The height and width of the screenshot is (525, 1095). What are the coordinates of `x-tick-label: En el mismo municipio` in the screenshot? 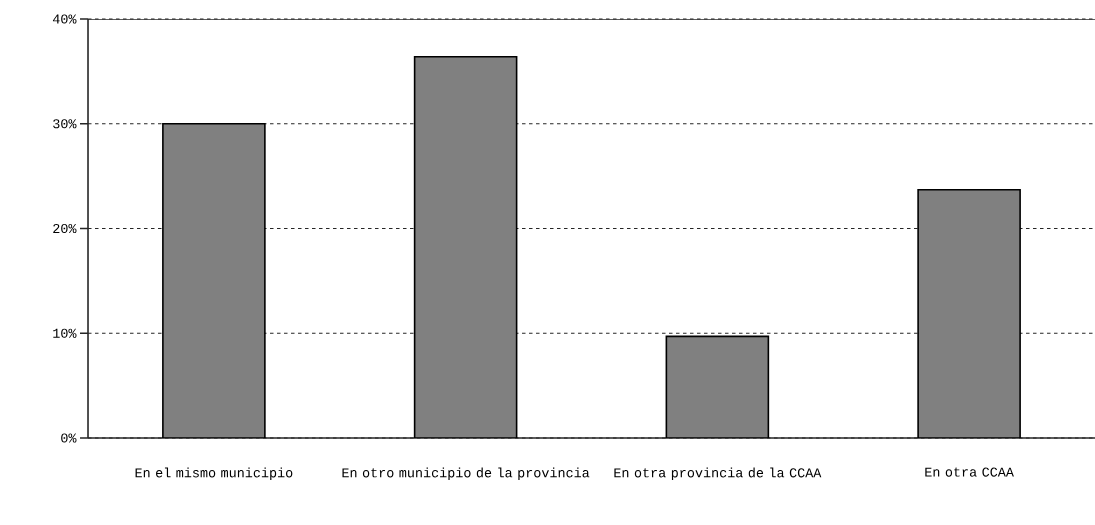 It's located at (214, 474).